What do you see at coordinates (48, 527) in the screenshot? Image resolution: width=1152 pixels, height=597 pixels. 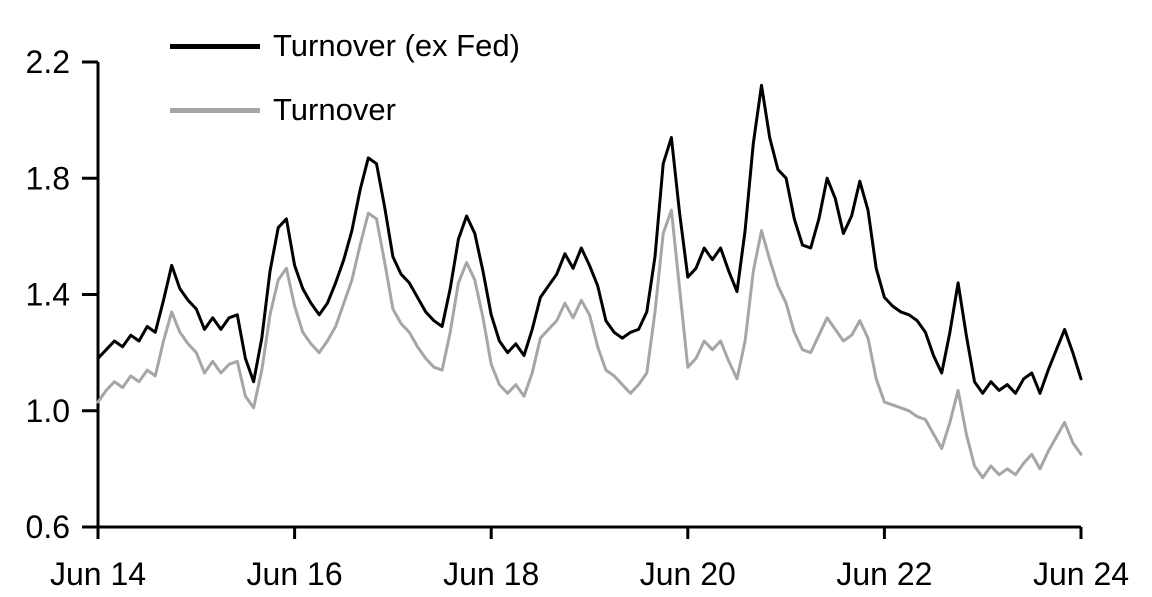 I see `y-tick-label: 0.6` at bounding box center [48, 527].